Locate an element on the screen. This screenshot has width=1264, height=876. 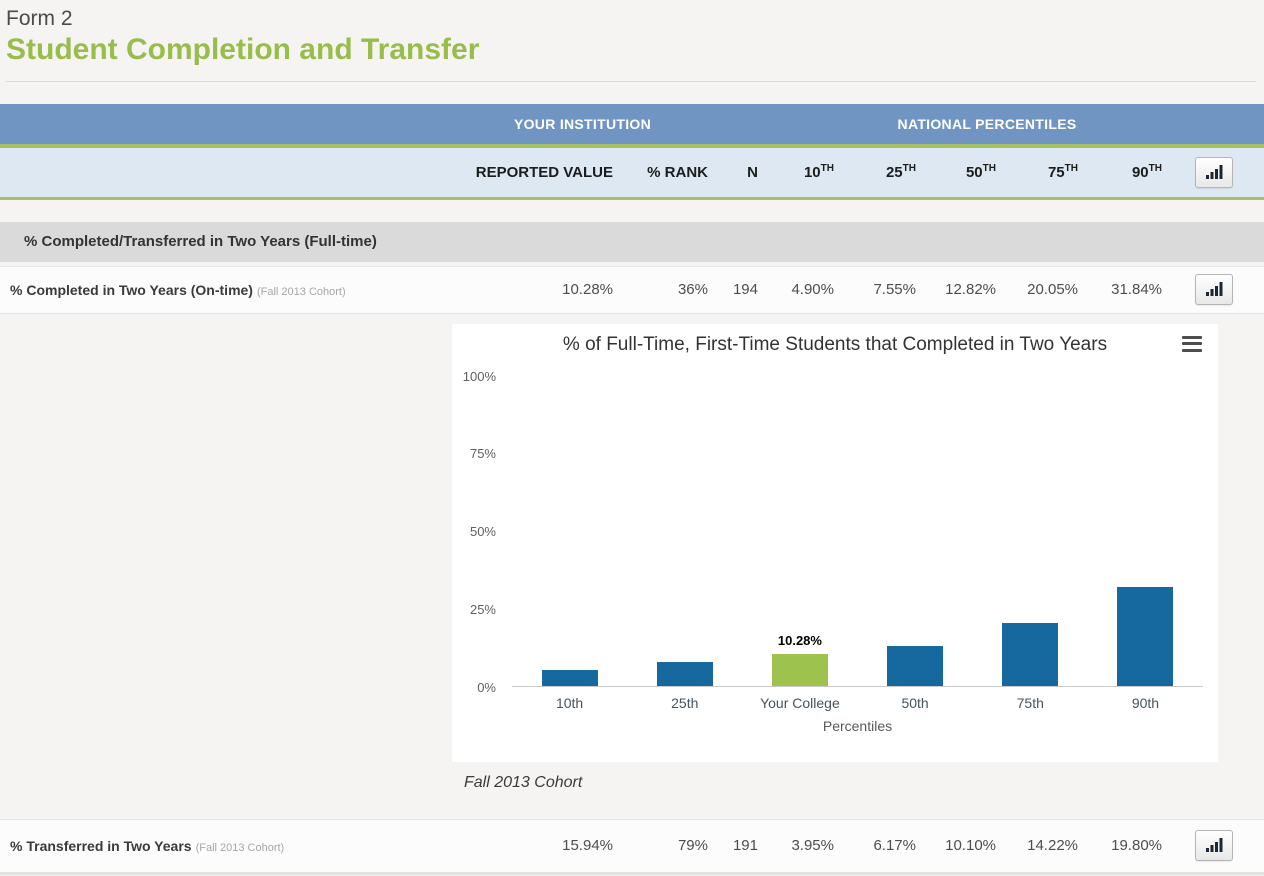
column-header-25th: 25TH is located at coordinates (900, 172).